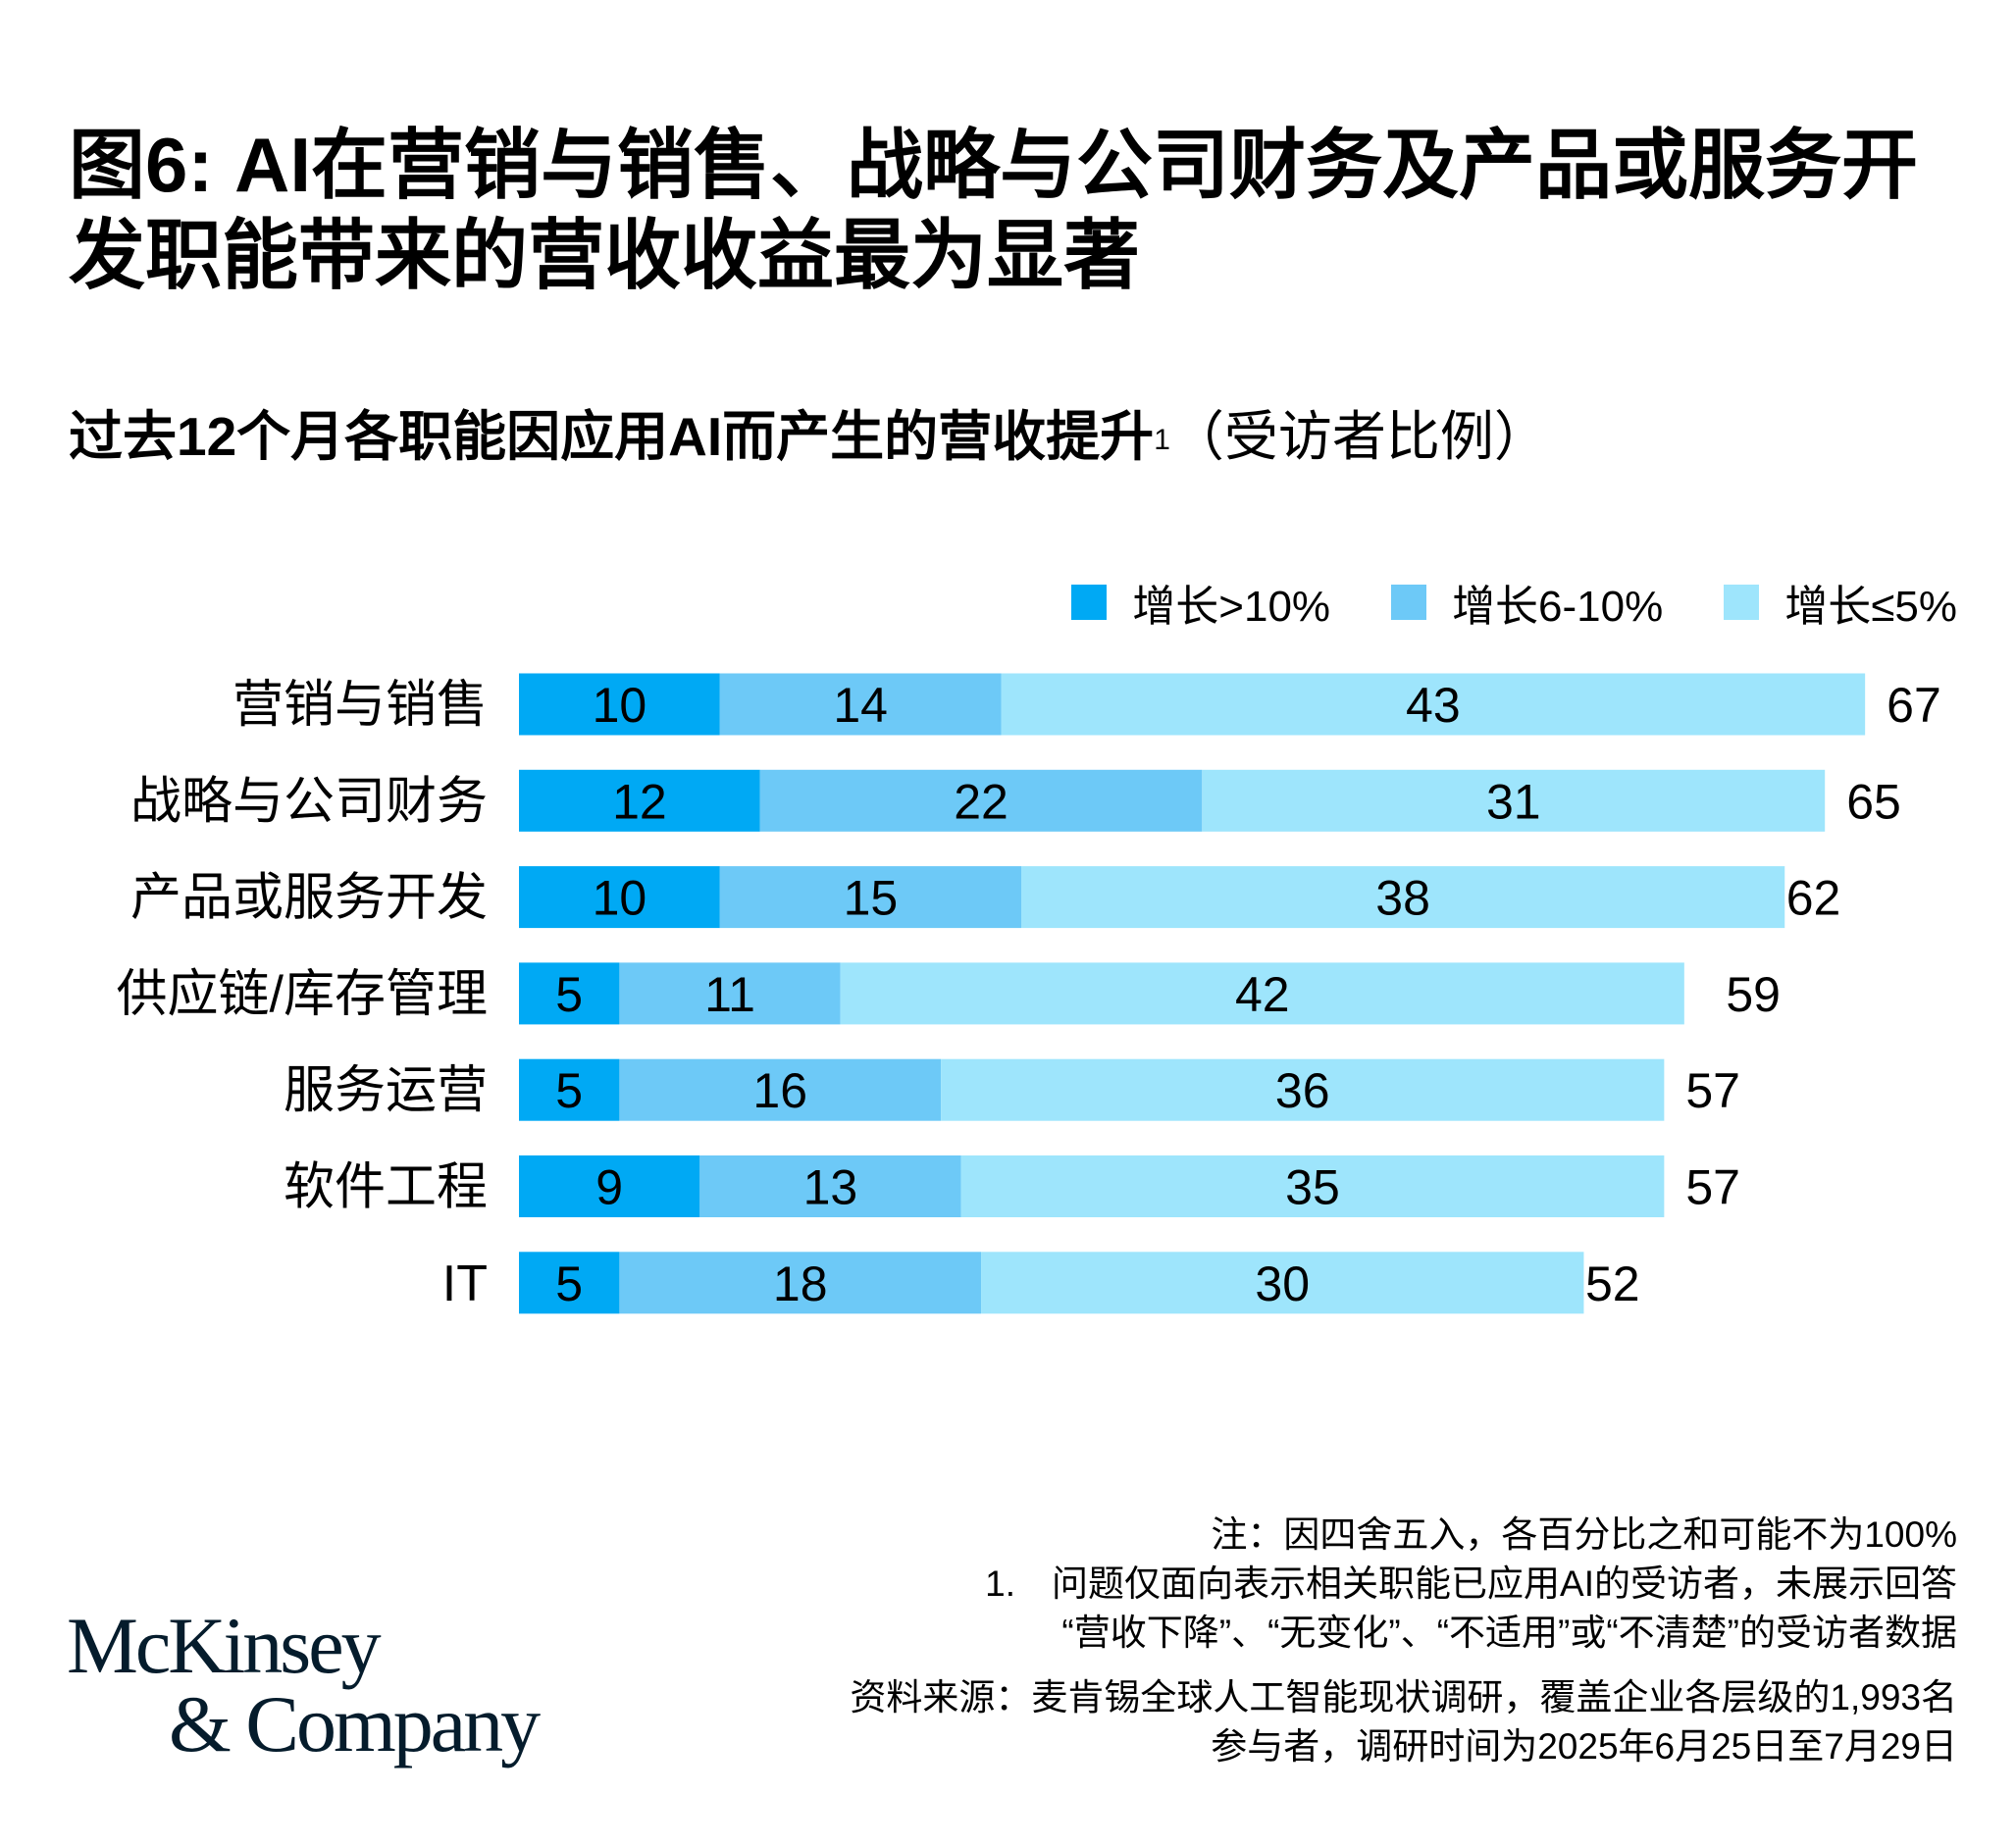 This screenshot has width=2016, height=1845. What do you see at coordinates (1584, 1746) in the screenshot?
I see `source-line2: 参与者，调研时间为2025年6月25日至7月29日` at bounding box center [1584, 1746].